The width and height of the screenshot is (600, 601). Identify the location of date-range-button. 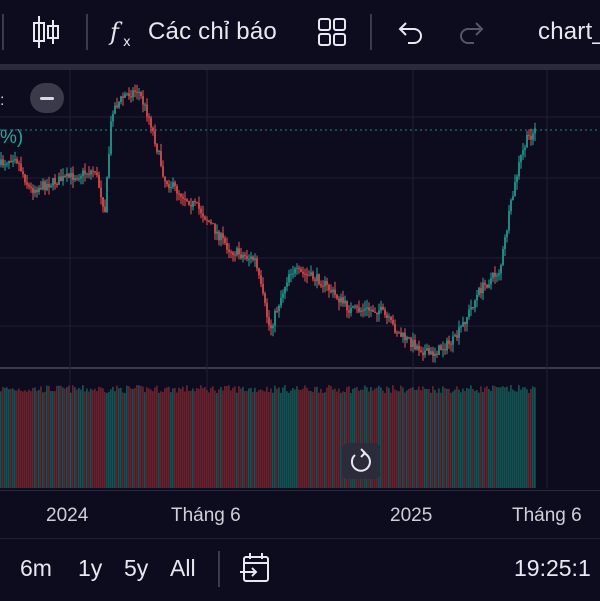
(255, 570).